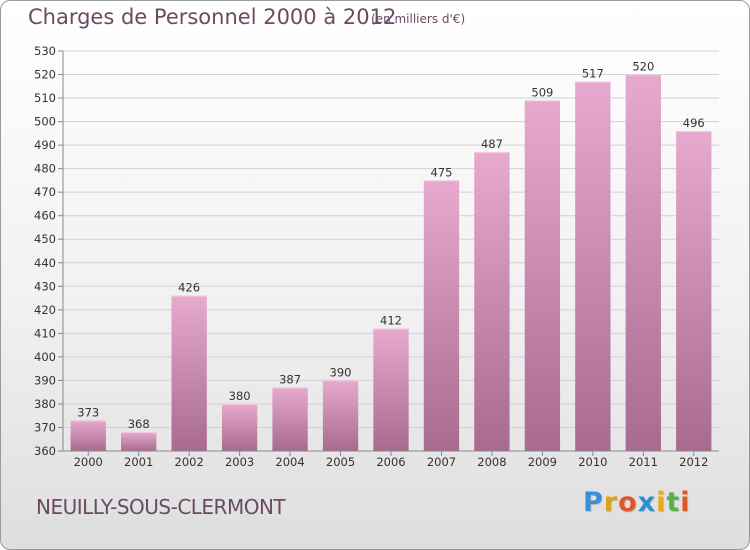 This screenshot has height=550, width=750. What do you see at coordinates (693, 462) in the screenshot?
I see `x-tick-label: 2012` at bounding box center [693, 462].